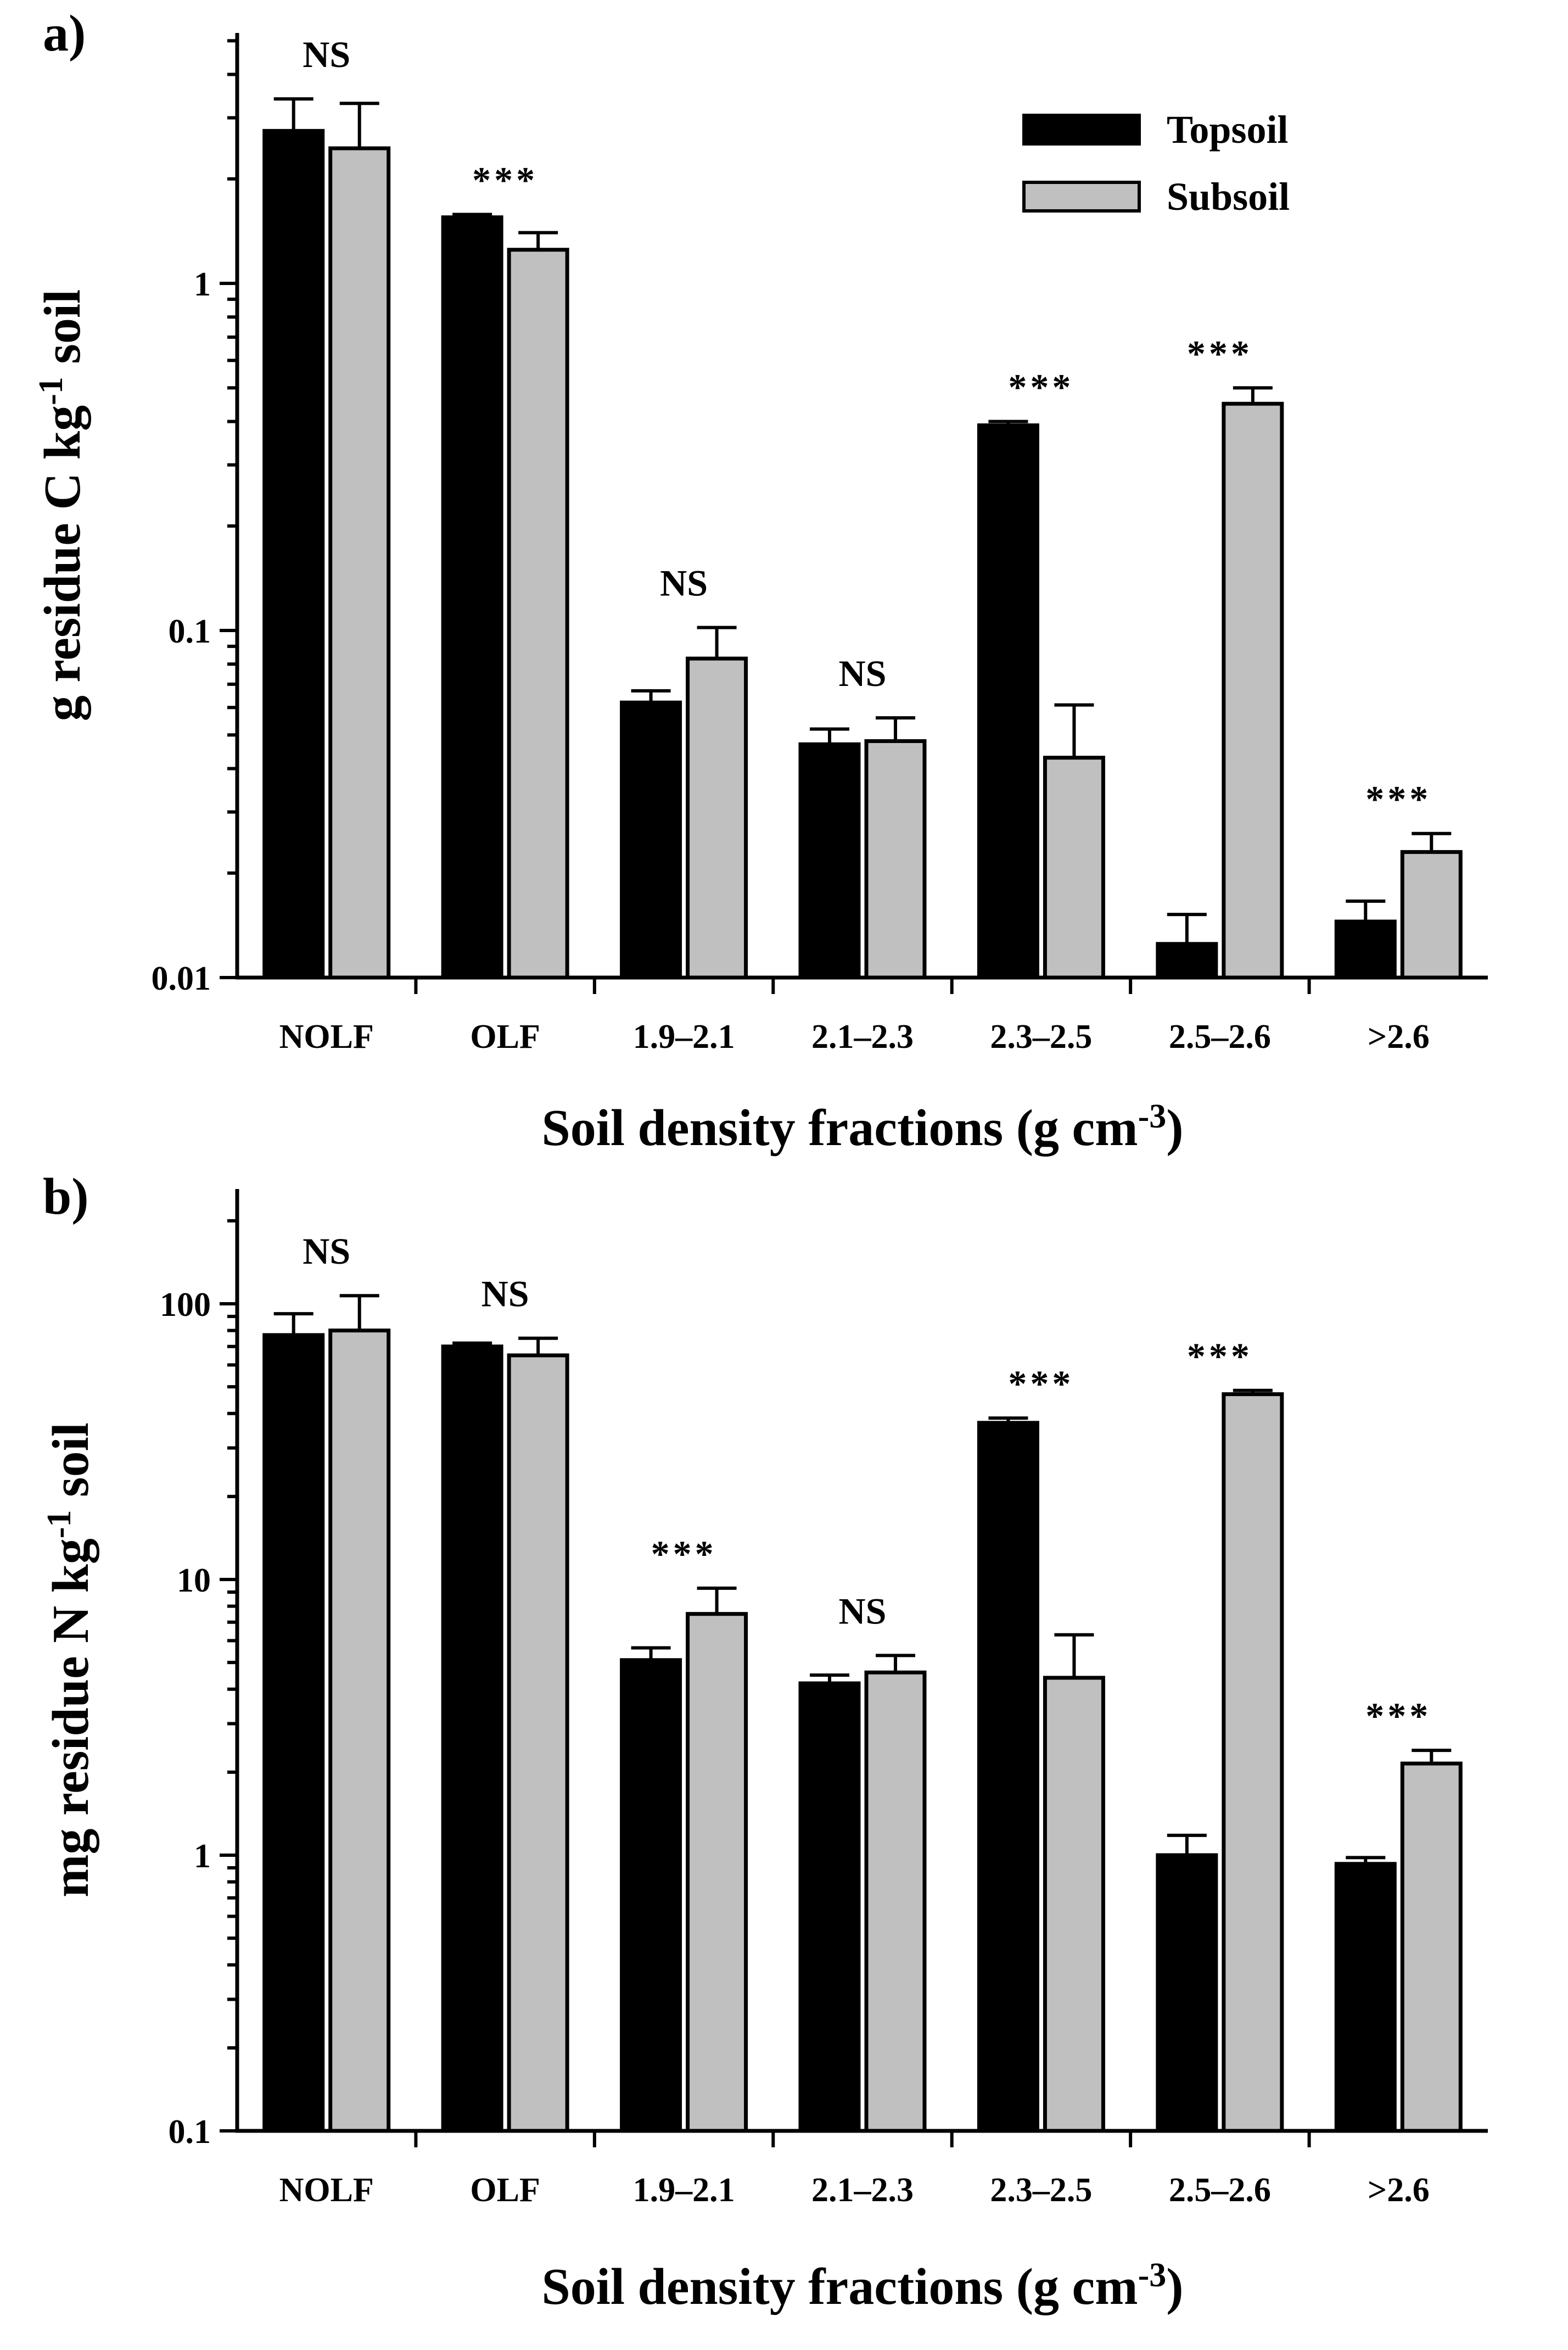 This screenshot has height=2350, width=1568. Describe the element at coordinates (186, 1305) in the screenshot. I see `y-tick-label: 100` at that location.